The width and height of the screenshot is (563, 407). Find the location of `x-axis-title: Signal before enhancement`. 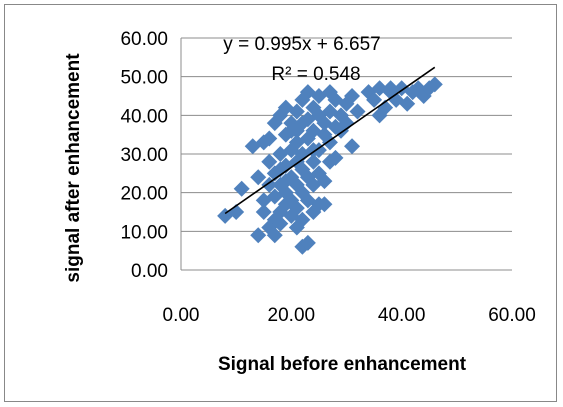

x-axis-title: Signal before enhancement is located at coordinates (342, 364).